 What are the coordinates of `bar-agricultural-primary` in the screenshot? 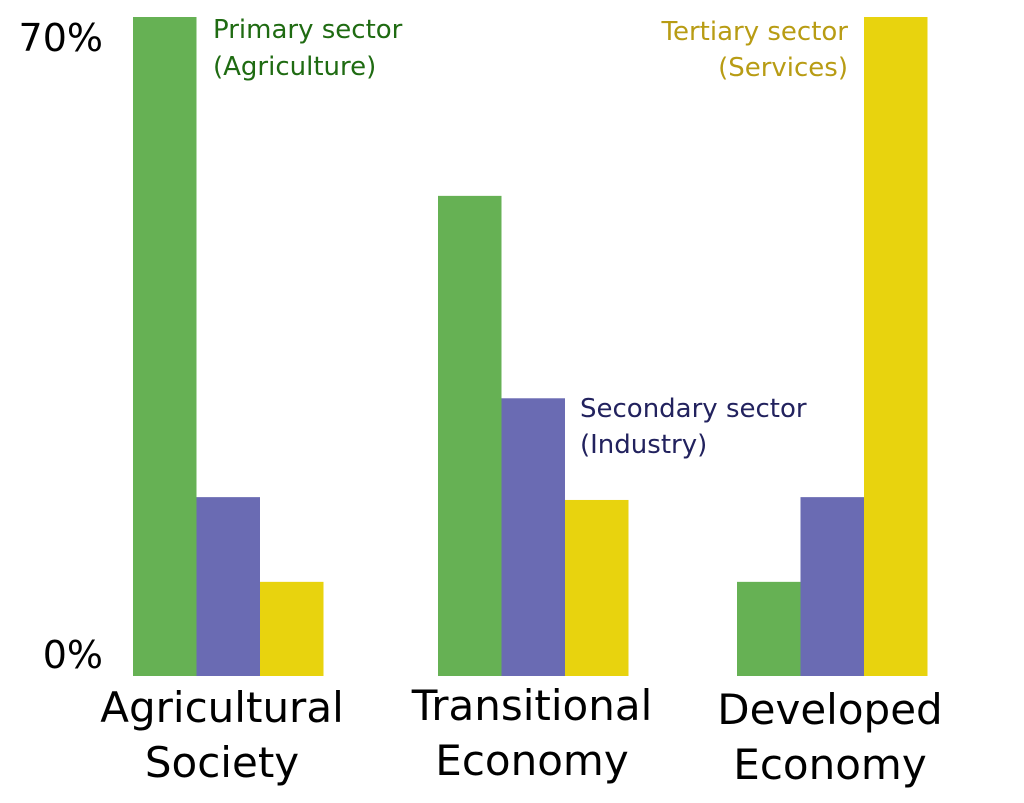 It's located at (165, 346).